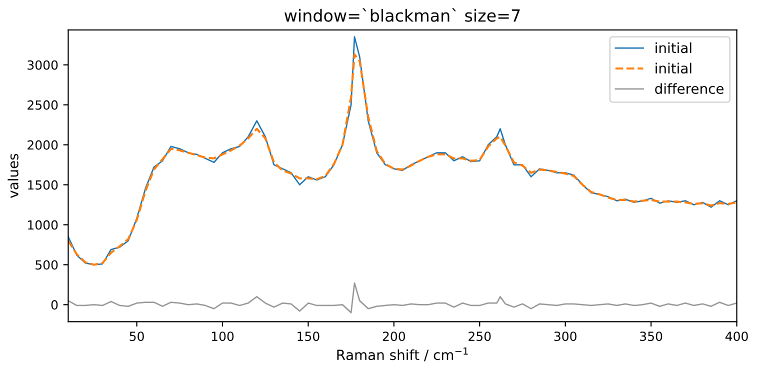 This screenshot has width=758, height=374. I want to click on line-series, so click(402, 298).